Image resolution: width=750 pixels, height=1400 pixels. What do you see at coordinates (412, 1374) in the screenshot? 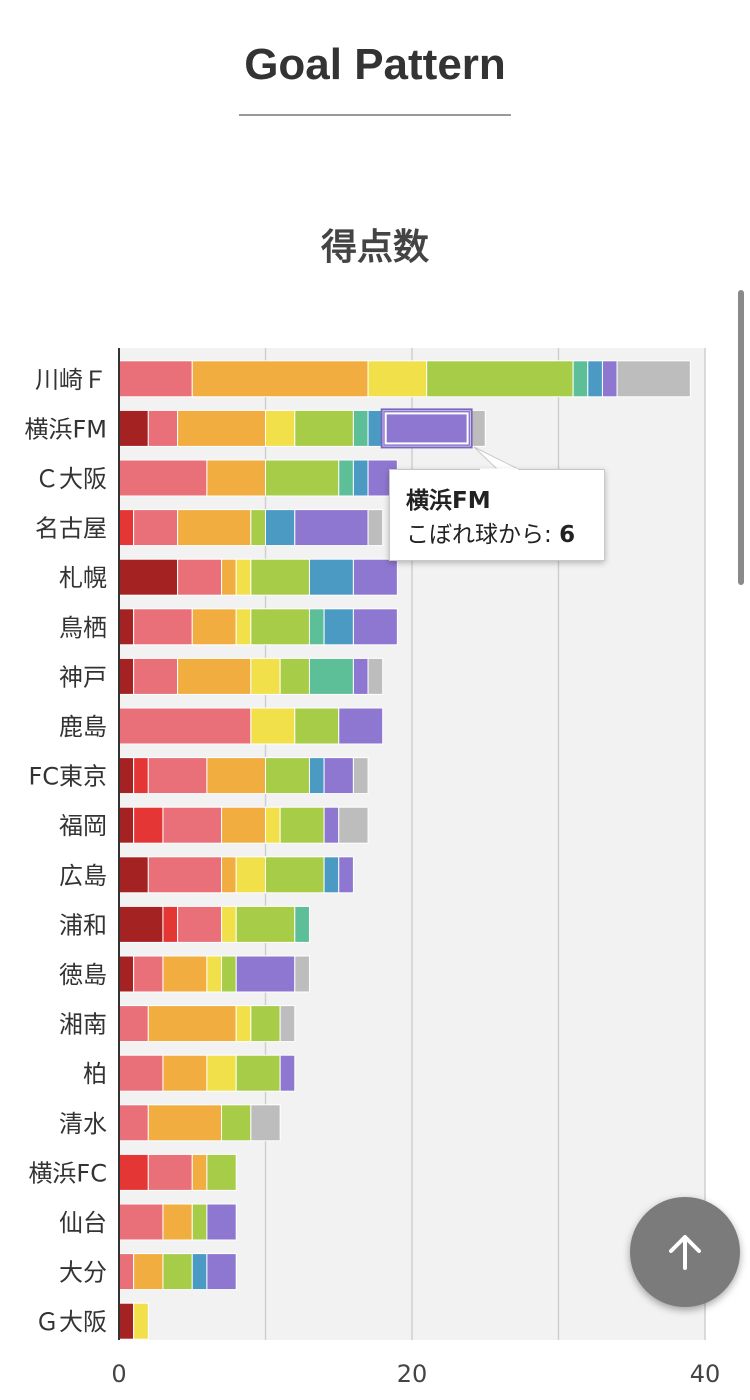
I see `x-tick-label: 20` at bounding box center [412, 1374].